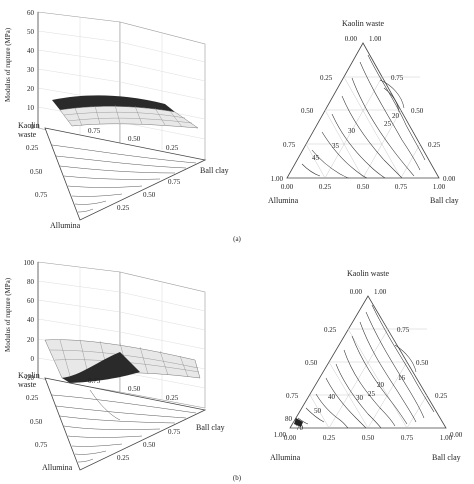  I want to click on panel-a-allumina-label: Allumina, so click(65, 225).